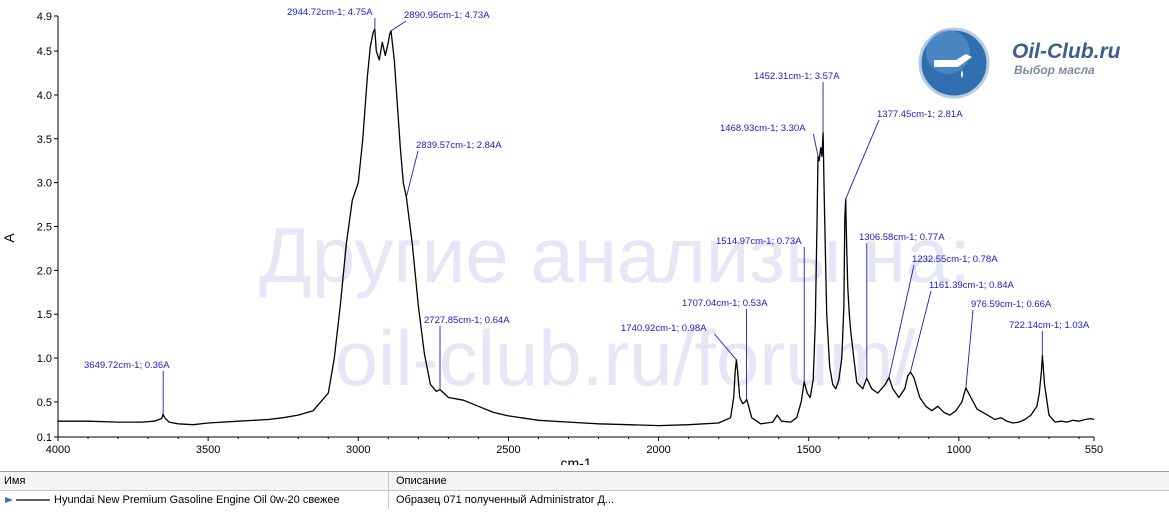 The height and width of the screenshot is (512, 1169). Describe the element at coordinates (358, 450) in the screenshot. I see `x-tick-label: 3000` at that location.